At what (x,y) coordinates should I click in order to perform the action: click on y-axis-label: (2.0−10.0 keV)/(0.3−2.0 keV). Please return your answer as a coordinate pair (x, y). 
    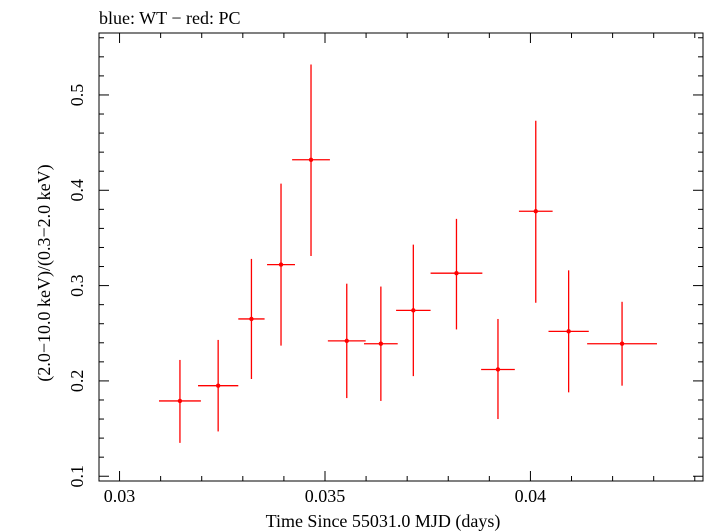
    Looking at the image, I should click on (44, 272).